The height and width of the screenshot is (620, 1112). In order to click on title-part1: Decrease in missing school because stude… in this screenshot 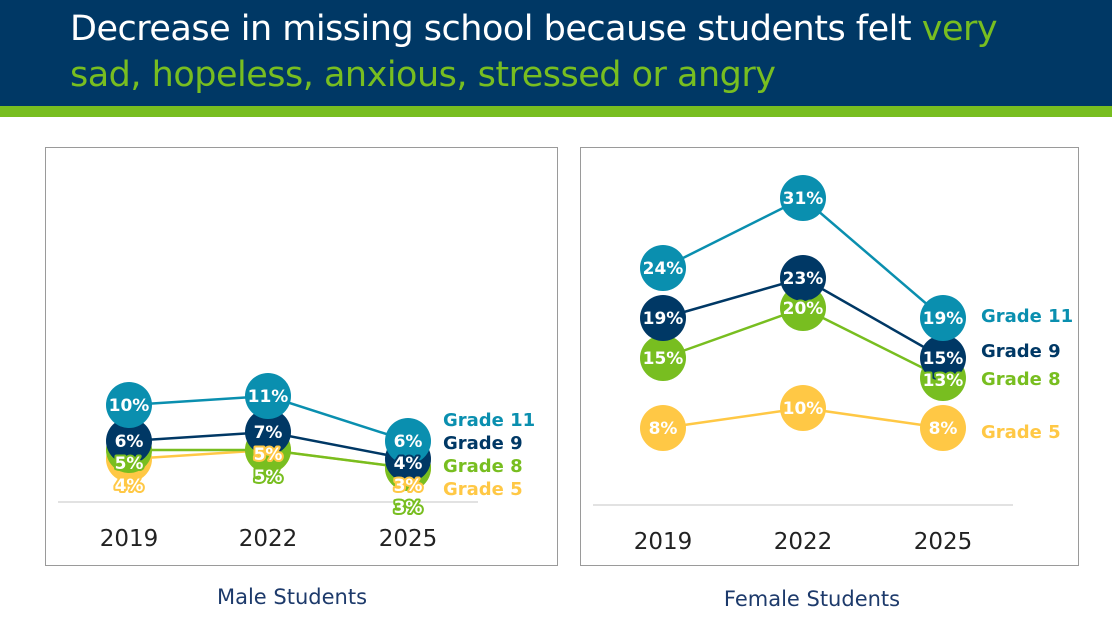, I will do `click(496, 29)`.